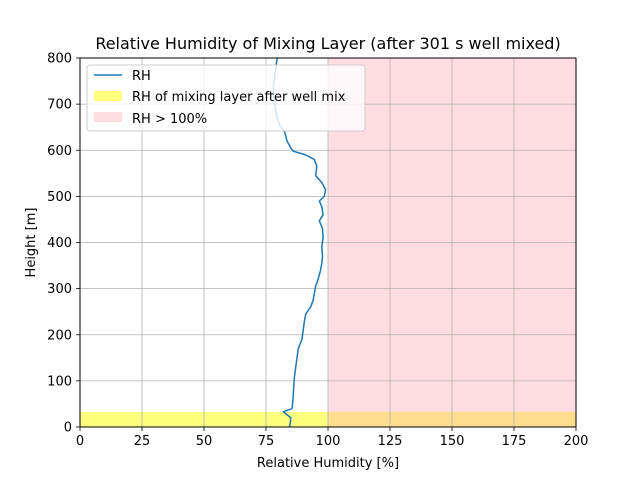 This screenshot has height=480, width=640. What do you see at coordinates (108, 96) in the screenshot?
I see `legend-swatch-mixing-layer` at bounding box center [108, 96].